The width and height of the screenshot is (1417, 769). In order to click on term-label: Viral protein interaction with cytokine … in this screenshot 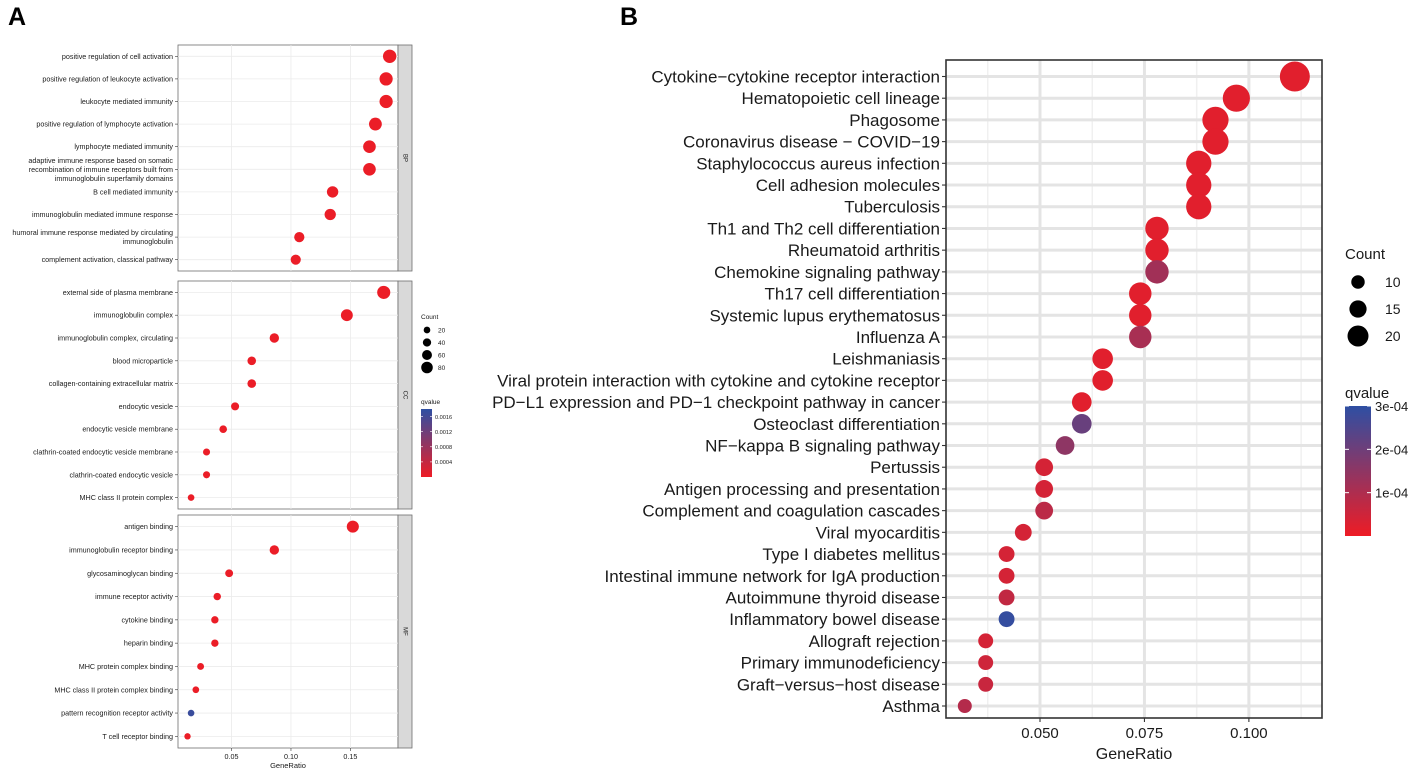, I will do `click(718, 380)`.